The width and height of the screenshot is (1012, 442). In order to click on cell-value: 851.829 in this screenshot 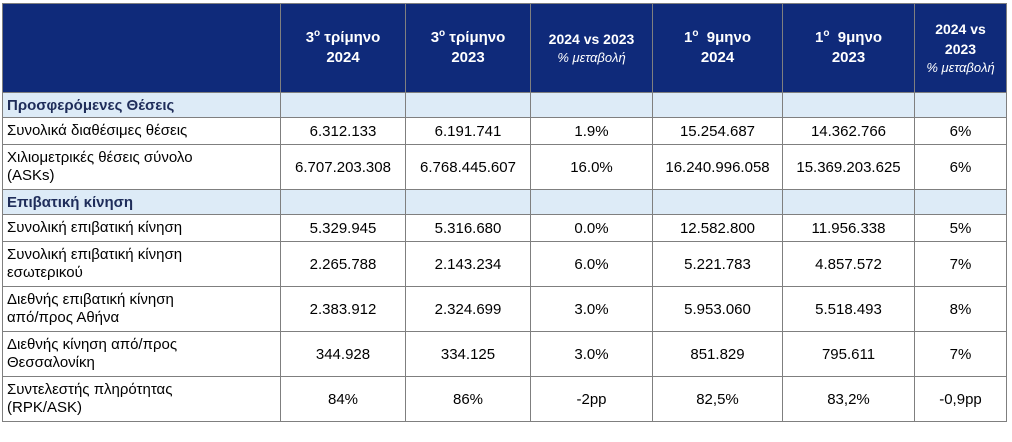, I will do `click(717, 354)`.